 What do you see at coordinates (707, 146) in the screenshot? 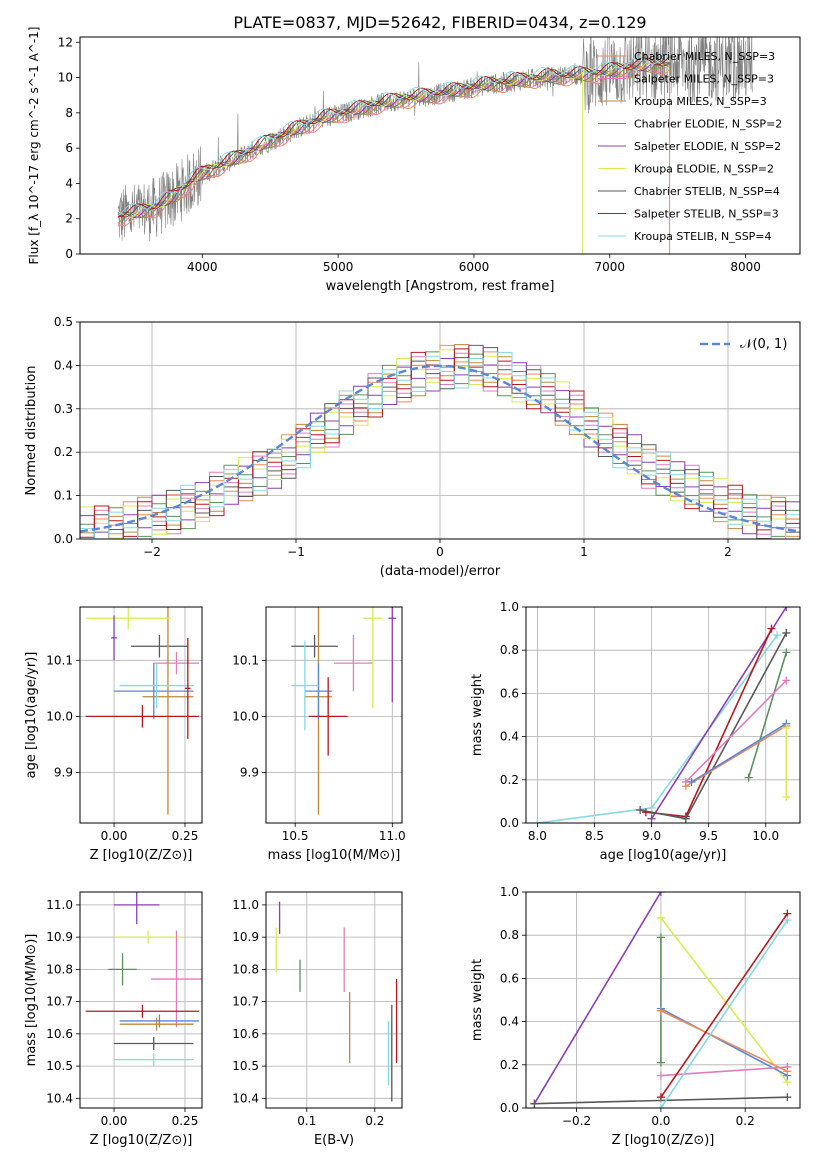
I see `legend-label-5: Salpeter ELODIE, N_SSP=2` at bounding box center [707, 146].